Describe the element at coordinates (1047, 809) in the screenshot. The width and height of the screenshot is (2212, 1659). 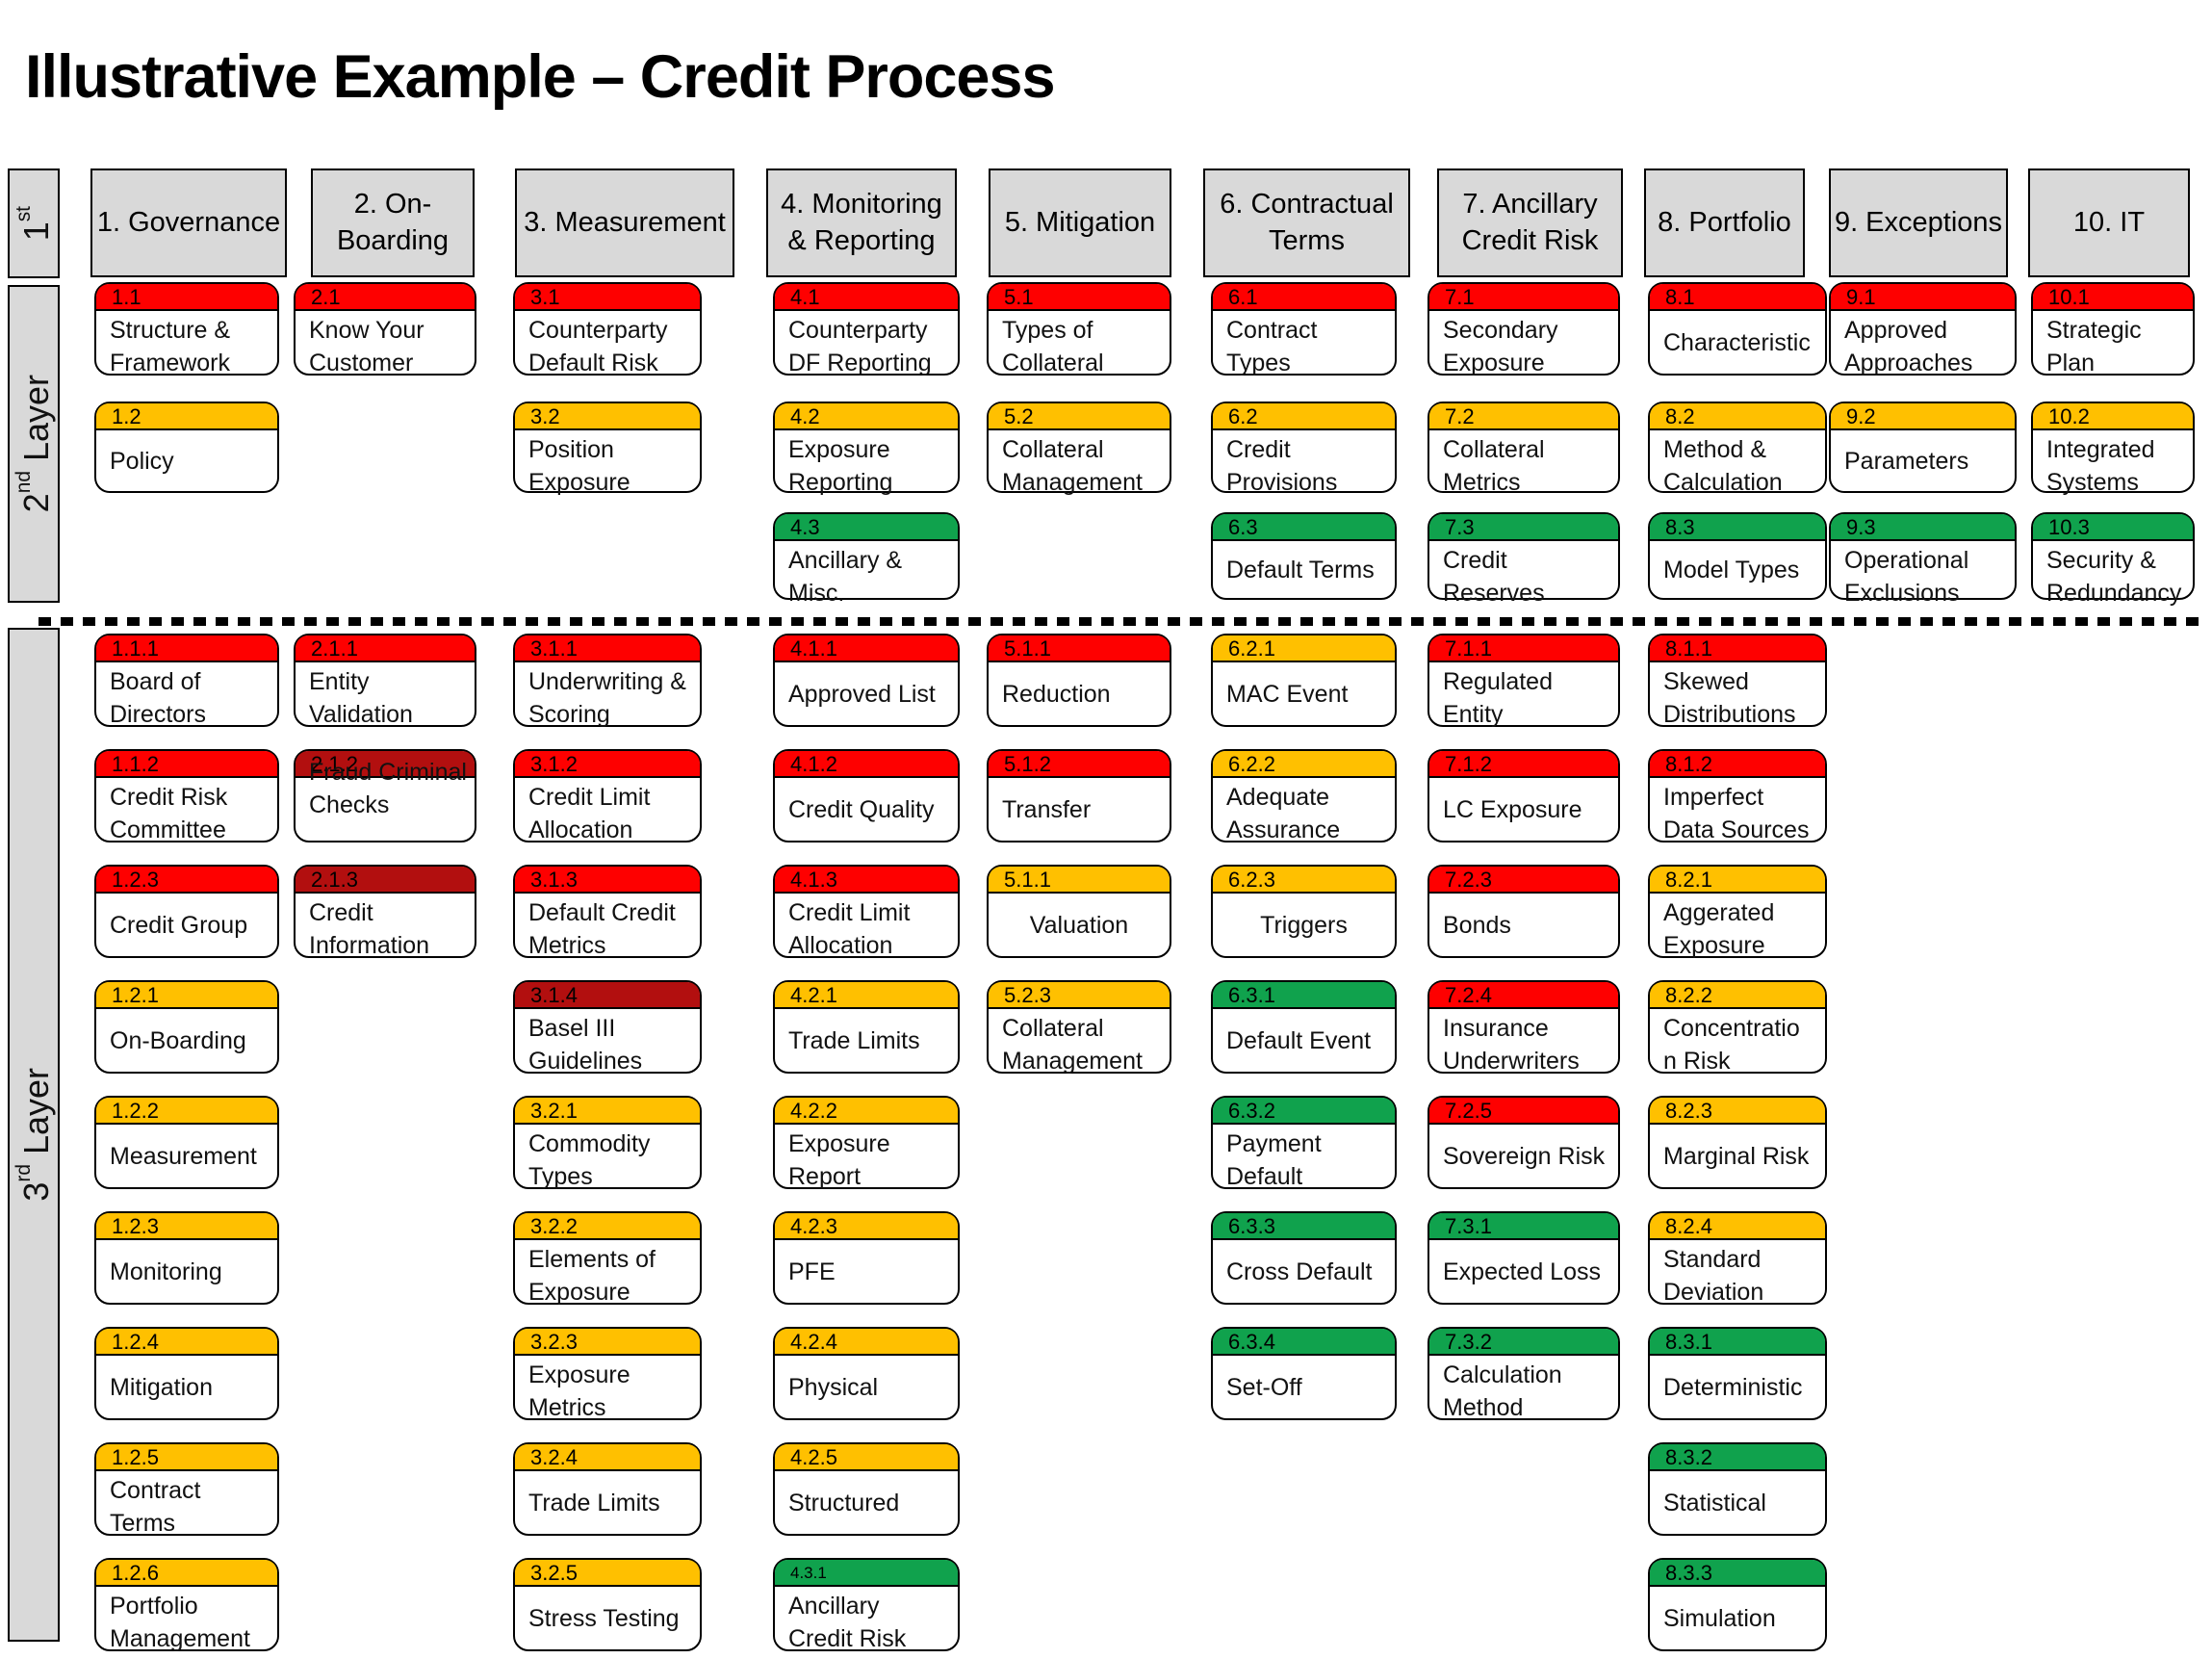
I see `card-label: Transfer` at that location.